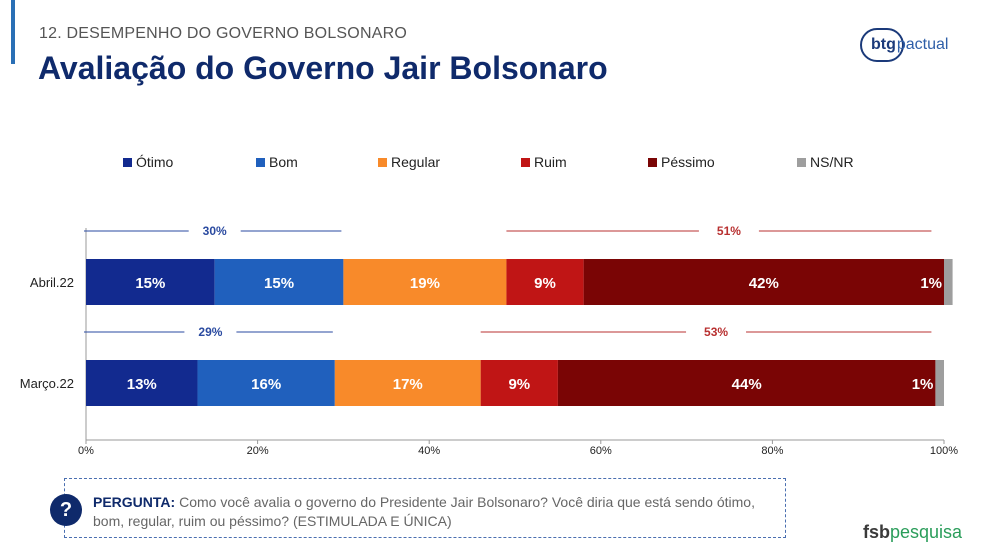 This screenshot has width=989, height=557. What do you see at coordinates (134, 502) in the screenshot?
I see `question-label: PERGUNTA:` at bounding box center [134, 502].